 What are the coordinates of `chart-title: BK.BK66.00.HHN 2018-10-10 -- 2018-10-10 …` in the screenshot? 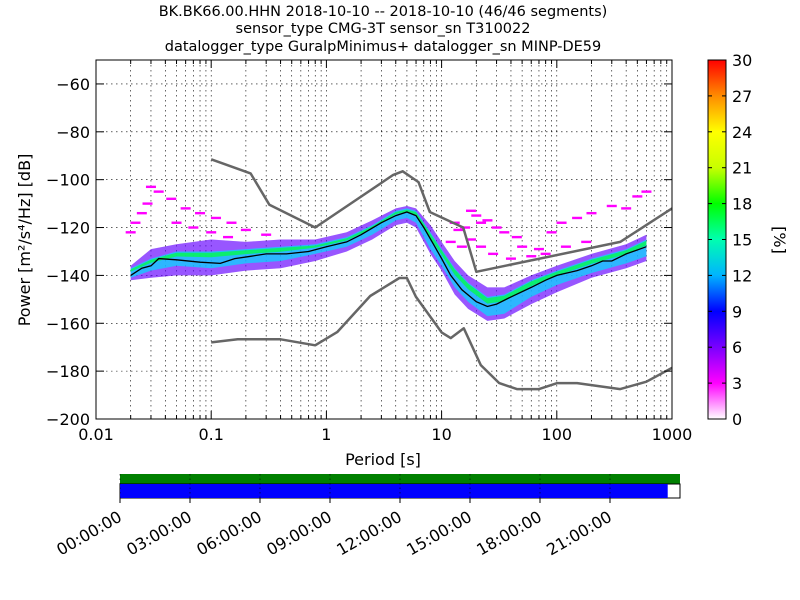 It's located at (383, 29).